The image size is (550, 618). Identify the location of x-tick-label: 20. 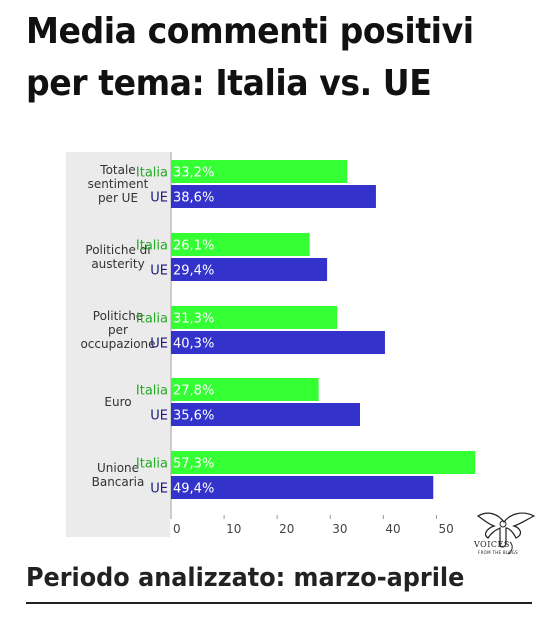
(286, 529).